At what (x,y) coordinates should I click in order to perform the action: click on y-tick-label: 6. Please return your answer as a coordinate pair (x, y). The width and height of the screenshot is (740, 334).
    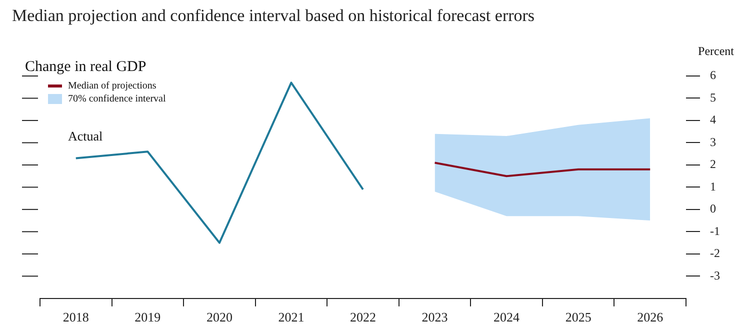
    Looking at the image, I should click on (713, 75).